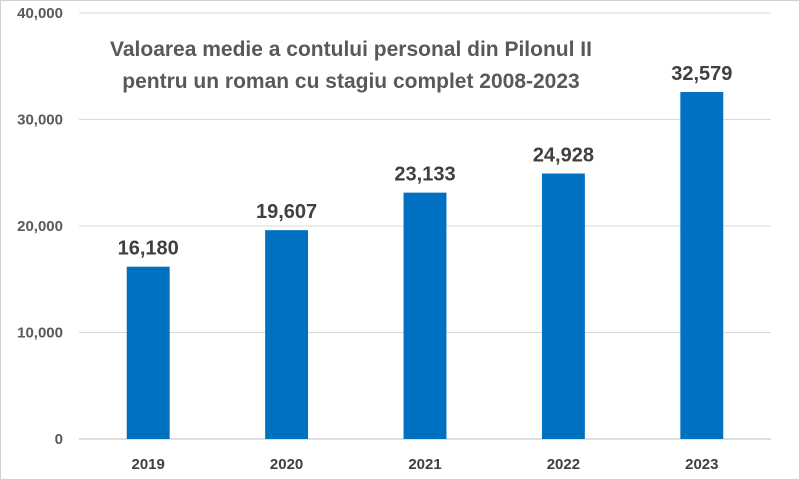 This screenshot has width=800, height=480. I want to click on x-tick-label-2020: 2020, so click(286, 464).